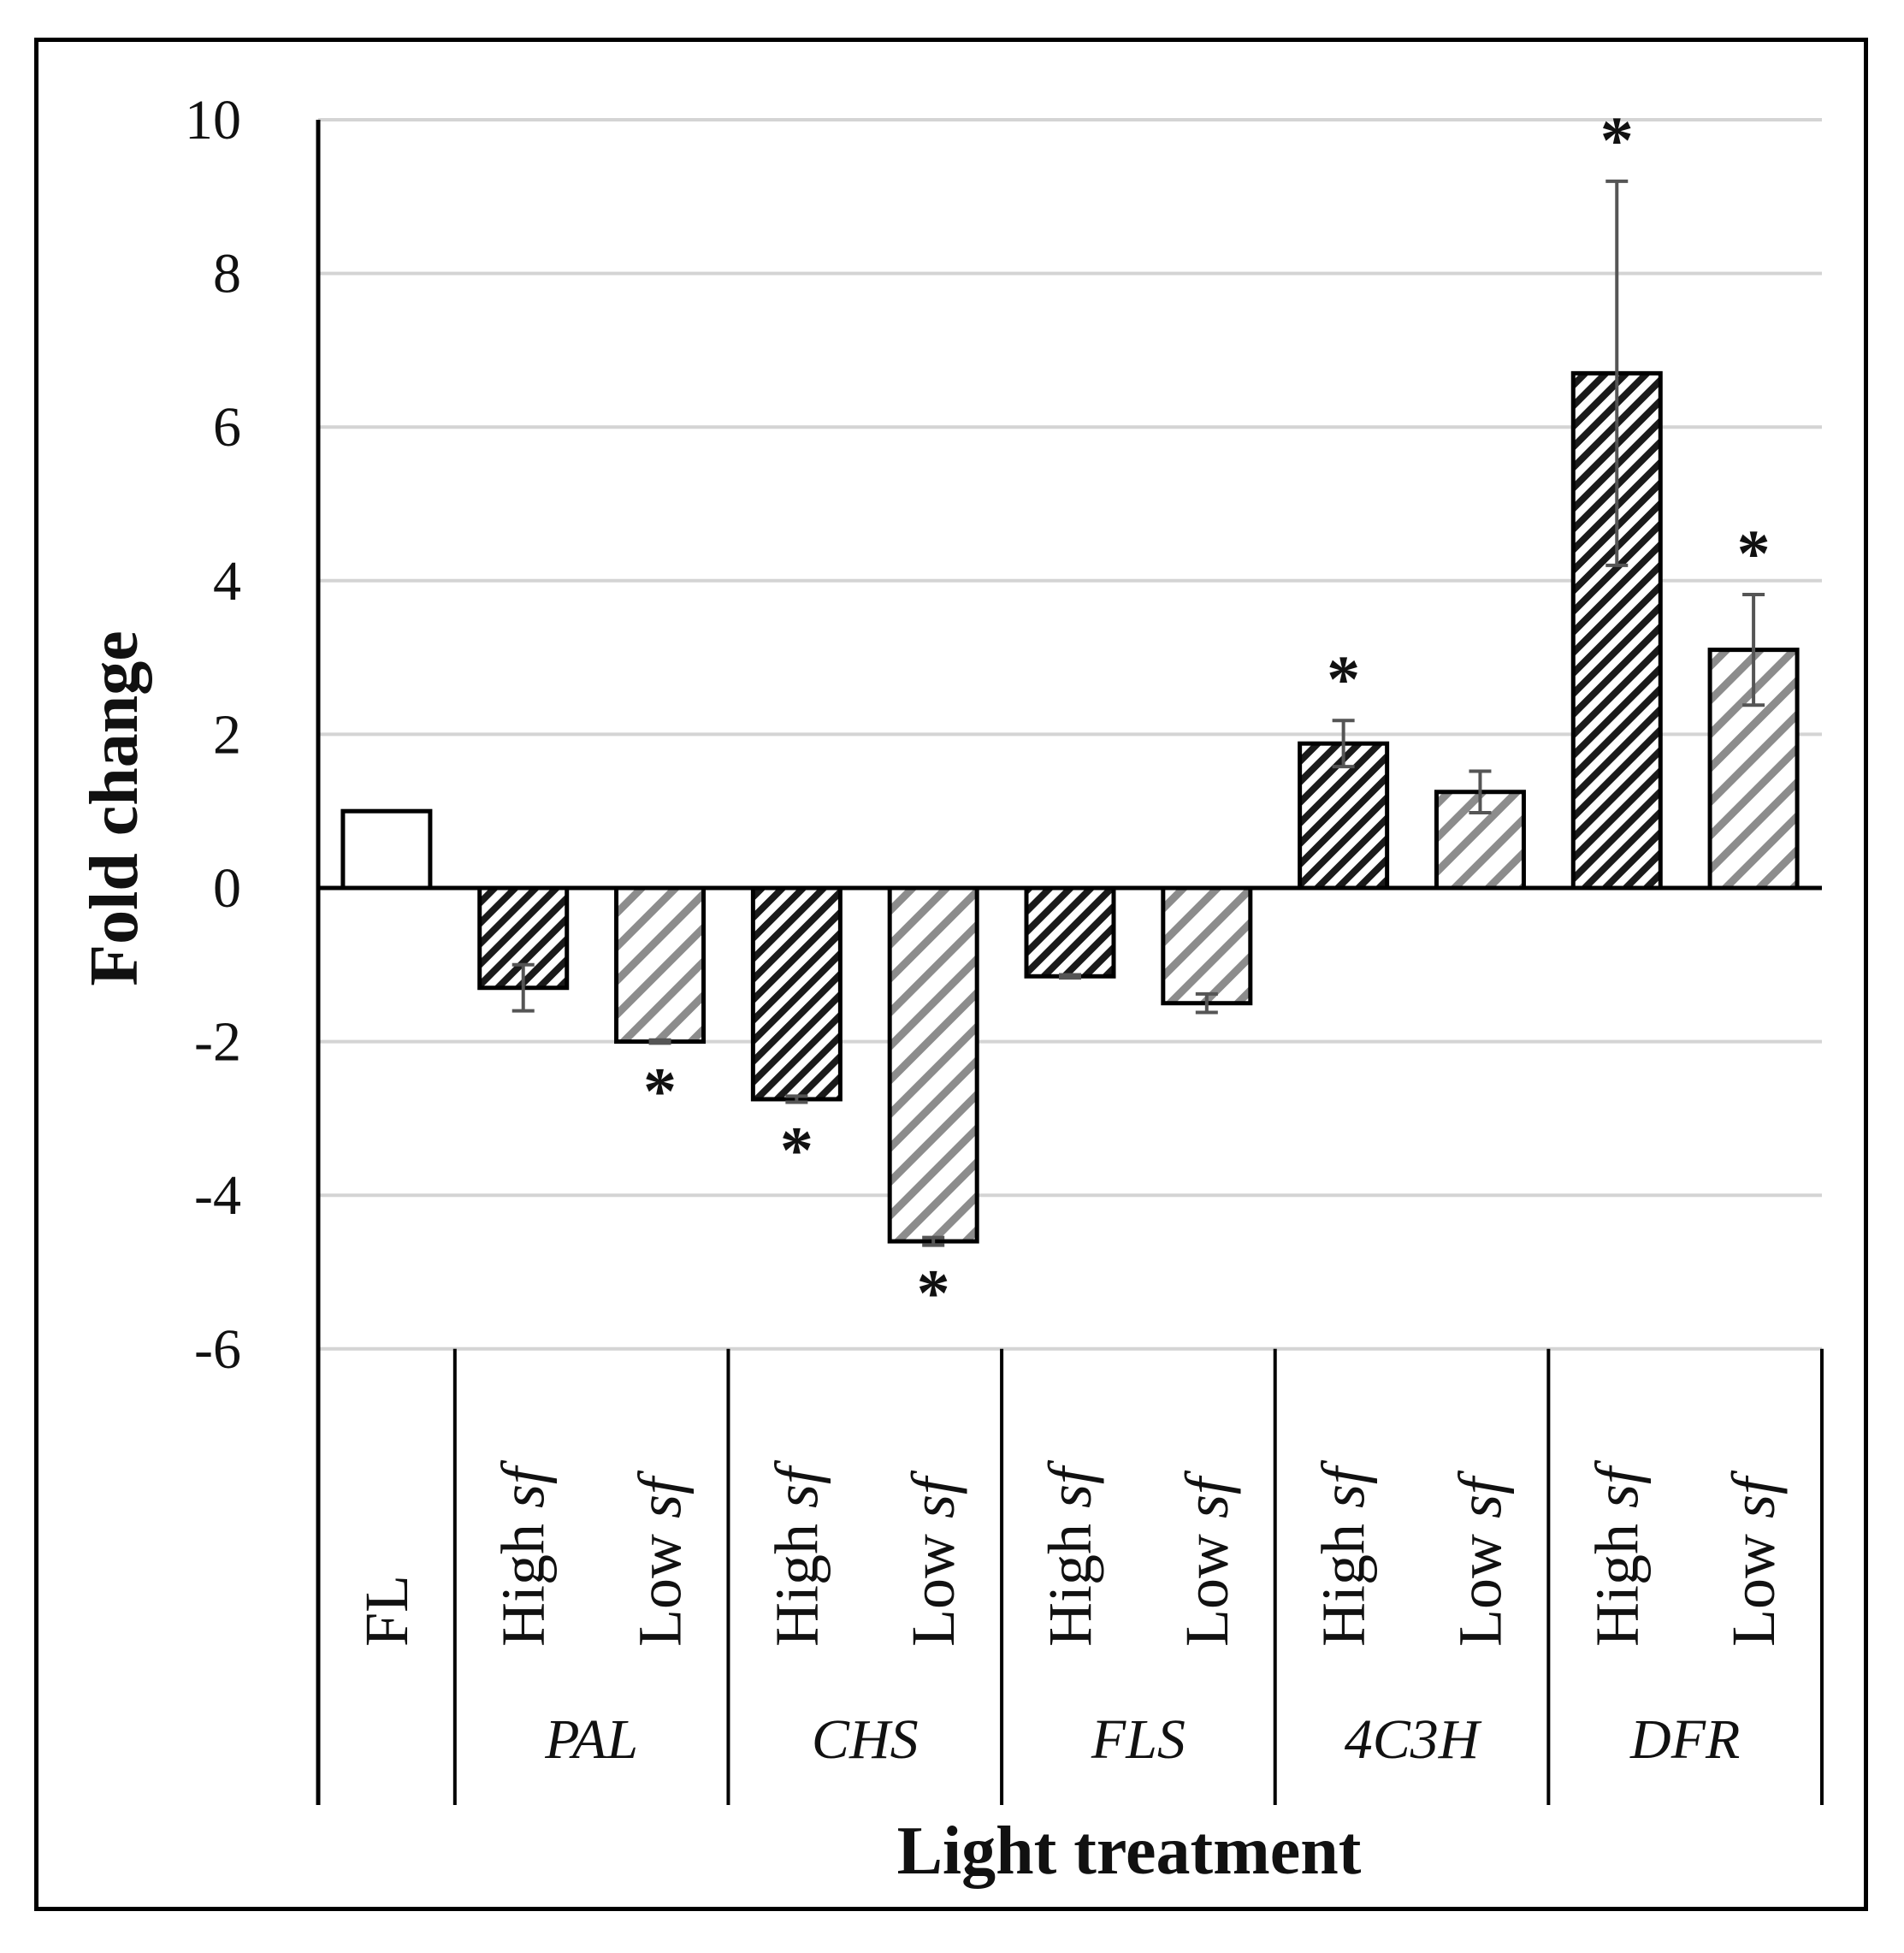 The height and width of the screenshot is (1953, 1904). Describe the element at coordinates (1684, 1739) in the screenshot. I see `gene-group-label: DFR` at that location.